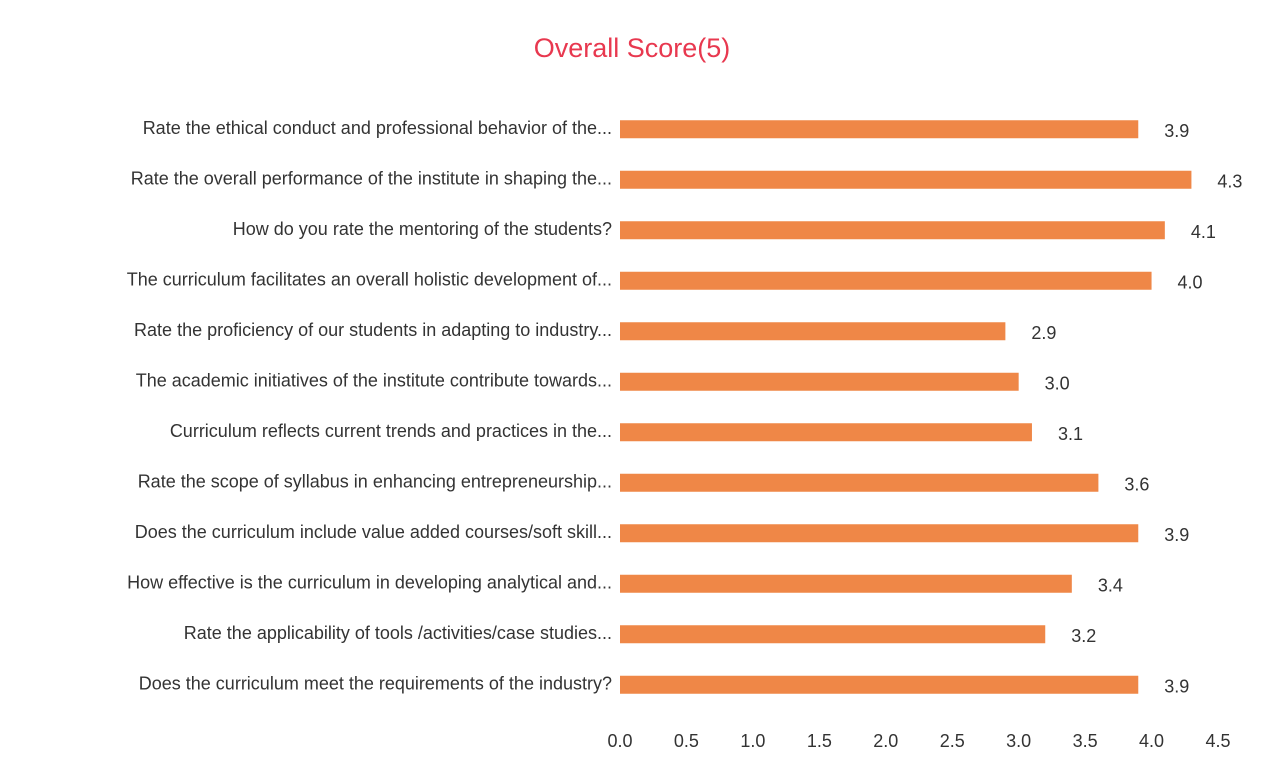  What do you see at coordinates (1057, 384) in the screenshot?
I see `data-label: 3.0` at bounding box center [1057, 384].